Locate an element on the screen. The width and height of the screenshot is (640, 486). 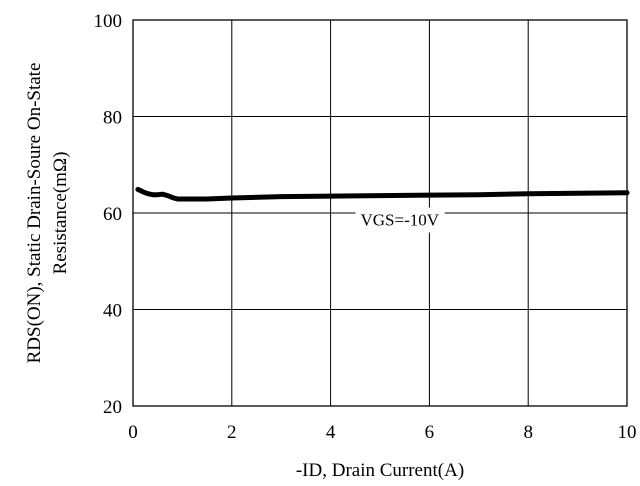
x-tick-label: 6 is located at coordinates (430, 432).